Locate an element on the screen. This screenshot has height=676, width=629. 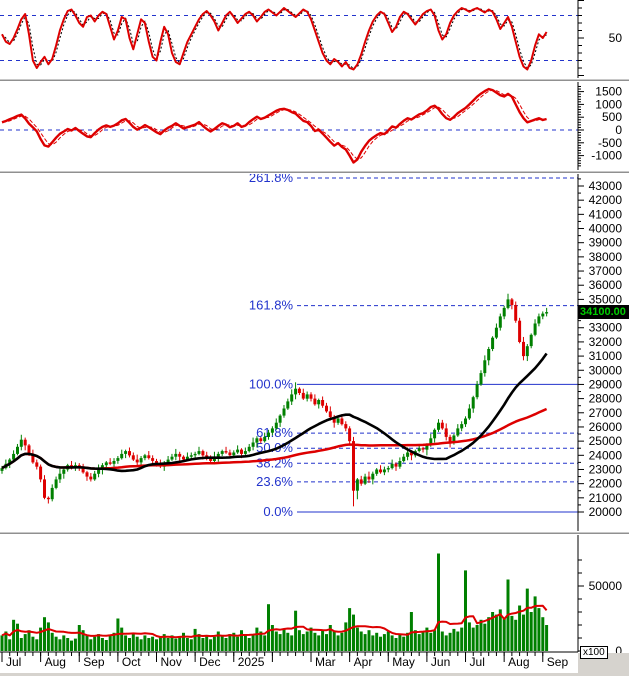
price-tick-label: 41000 is located at coordinates (606, 214).